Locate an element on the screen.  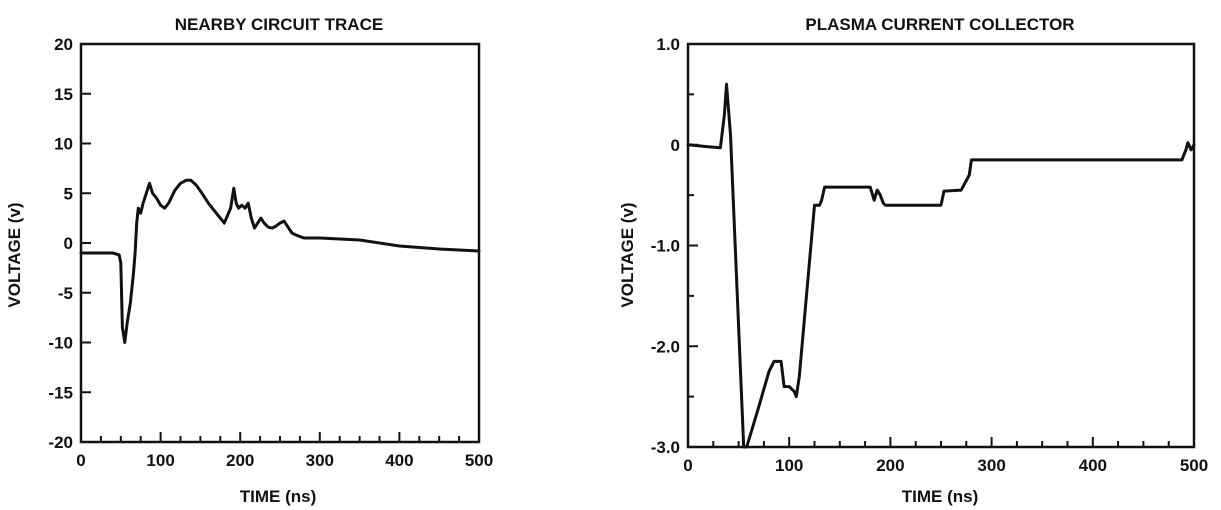
y-tick-label: 10 is located at coordinates (63, 144).